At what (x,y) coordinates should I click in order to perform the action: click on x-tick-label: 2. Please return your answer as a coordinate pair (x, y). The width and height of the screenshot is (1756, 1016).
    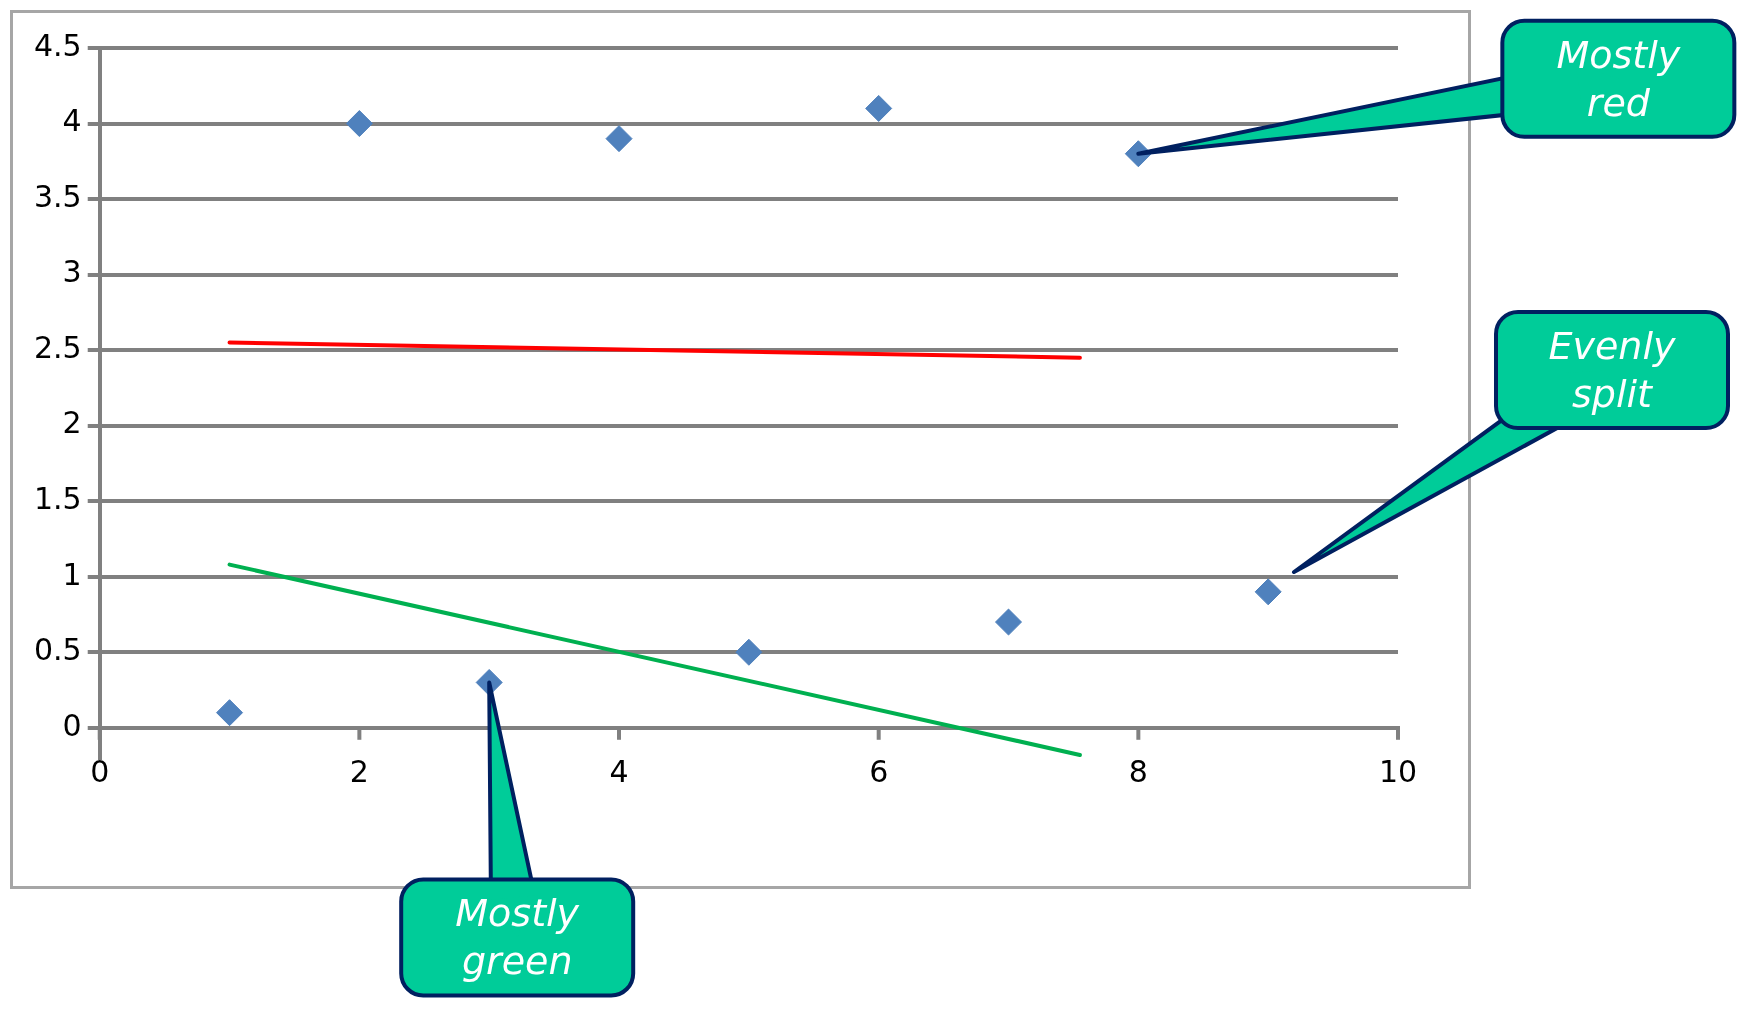
    Looking at the image, I should click on (359, 771).